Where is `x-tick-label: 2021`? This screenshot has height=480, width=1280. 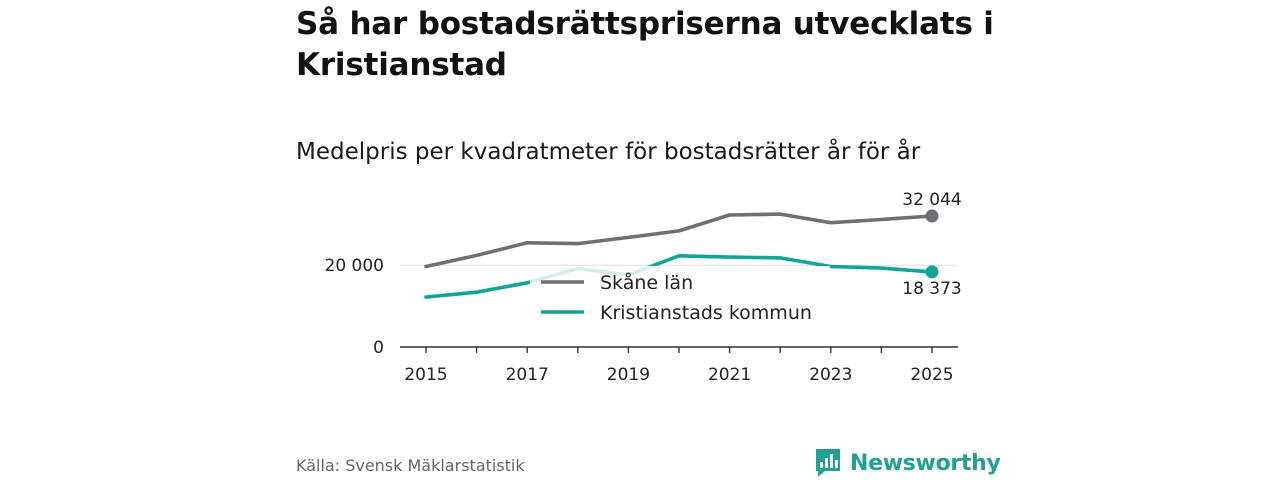 x-tick-label: 2021 is located at coordinates (729, 375).